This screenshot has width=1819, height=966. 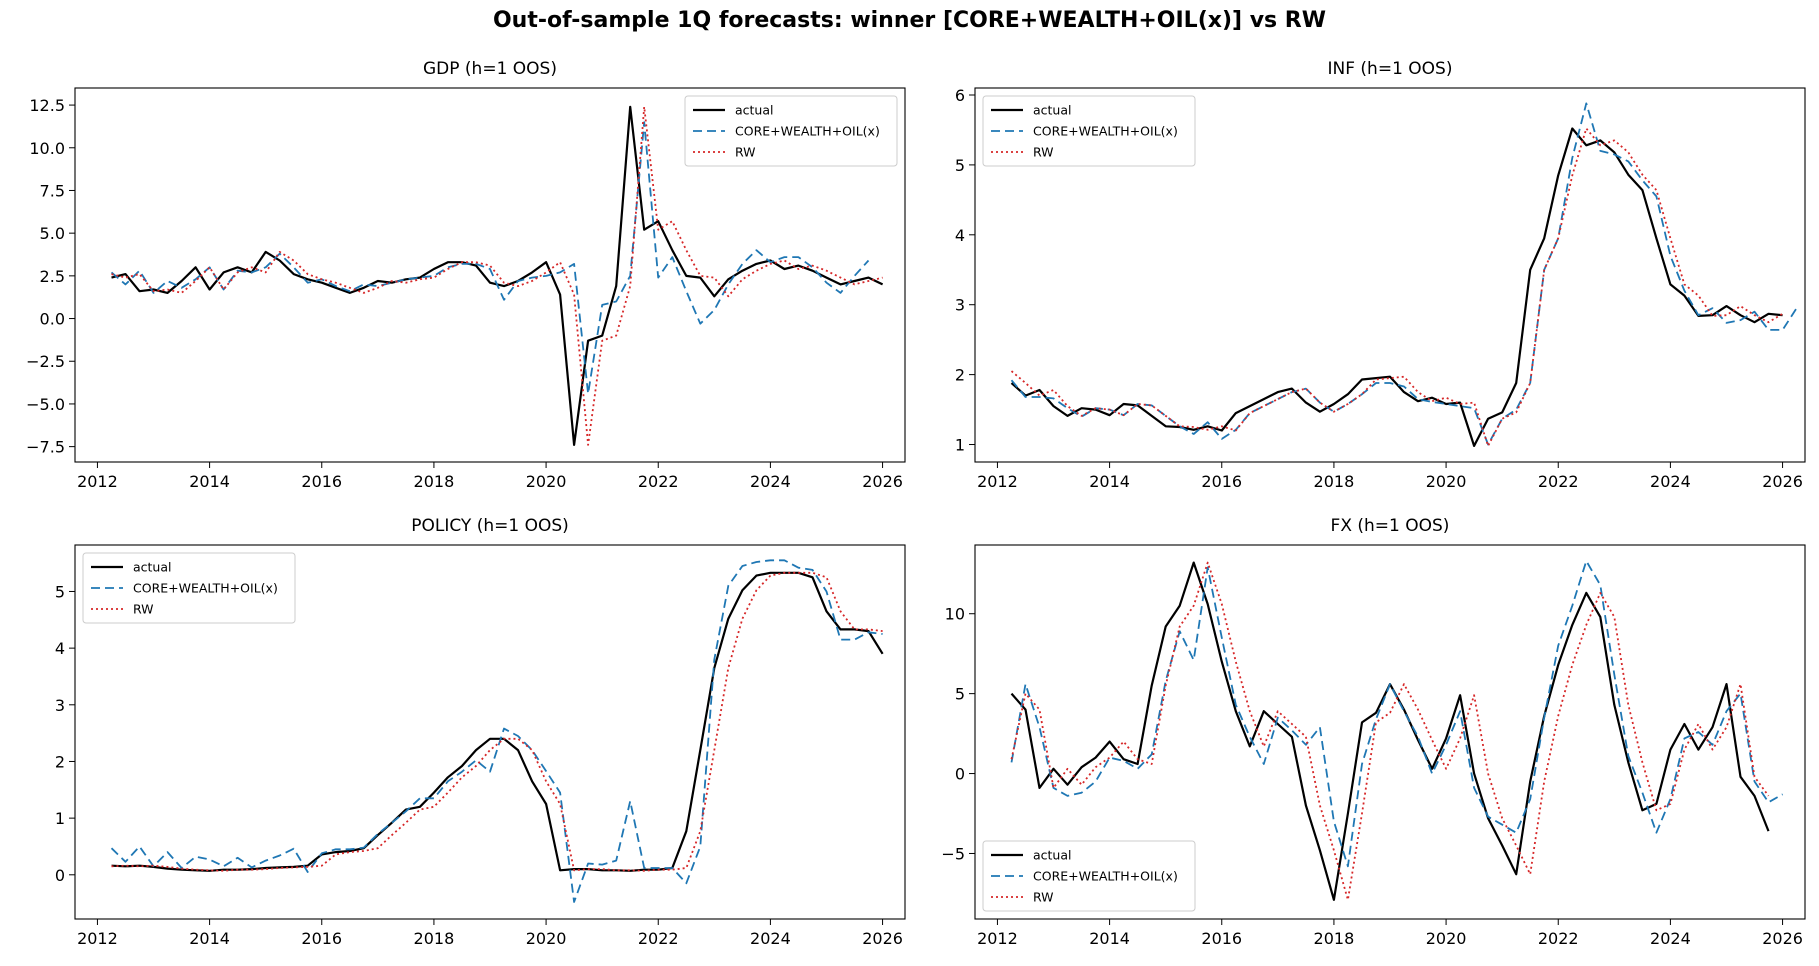 What do you see at coordinates (960, 95) in the screenshot?
I see `inf-y-tick-label: 6` at bounding box center [960, 95].